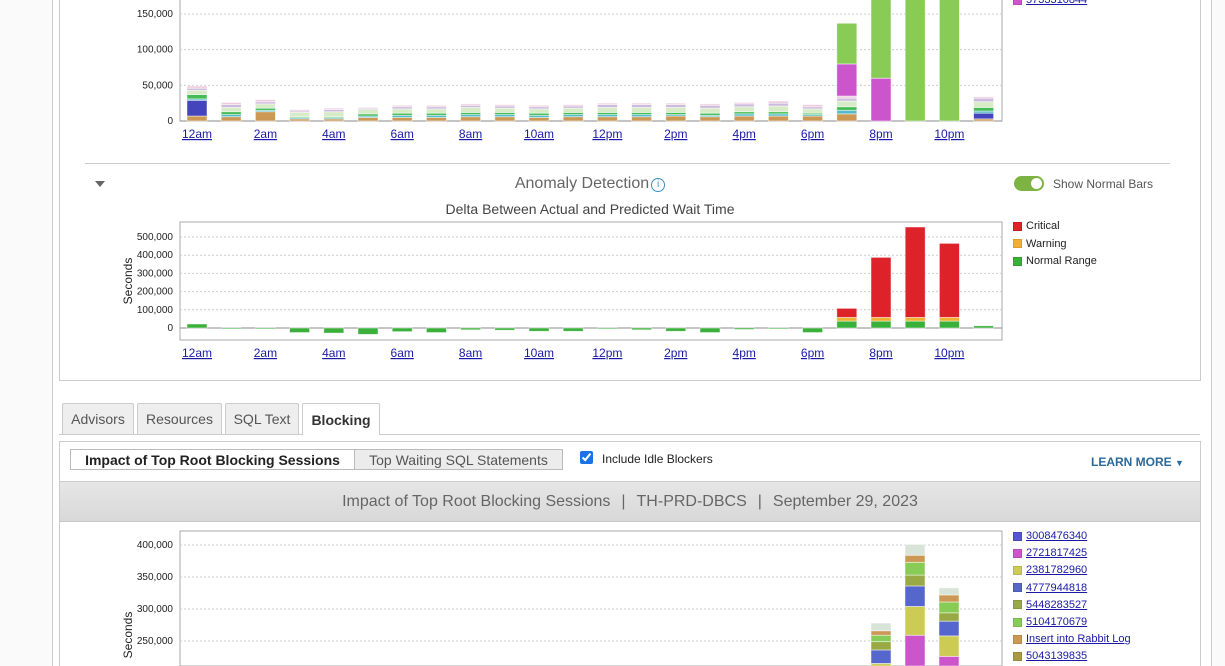 The height and width of the screenshot is (666, 1225). What do you see at coordinates (505, 329) in the screenshot?
I see `bar-segment-9am-normal-range` at bounding box center [505, 329].